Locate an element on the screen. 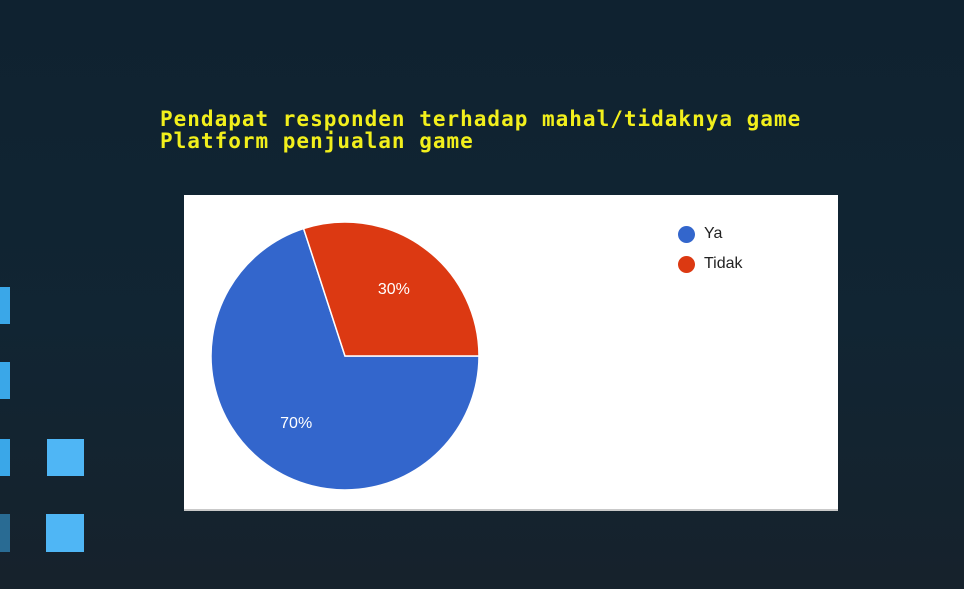 Image resolution: width=964 pixels, height=589 pixels. legend-item-tidak: Tidak is located at coordinates (710, 264).